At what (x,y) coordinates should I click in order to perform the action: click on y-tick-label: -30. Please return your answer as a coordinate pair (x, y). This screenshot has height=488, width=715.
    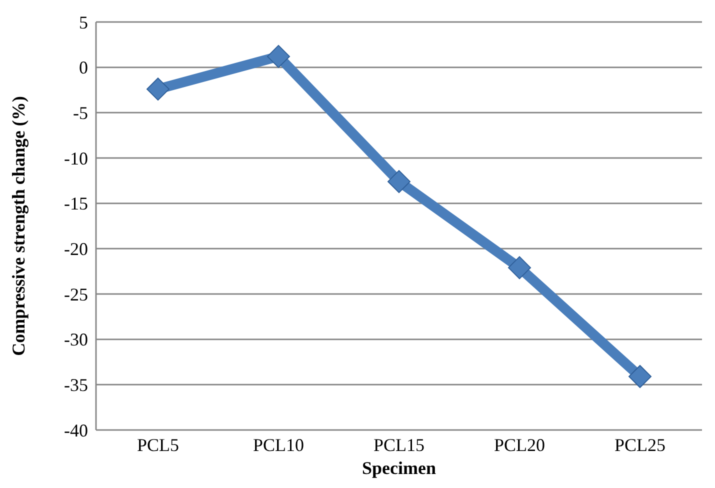
    Looking at the image, I should click on (76, 340).